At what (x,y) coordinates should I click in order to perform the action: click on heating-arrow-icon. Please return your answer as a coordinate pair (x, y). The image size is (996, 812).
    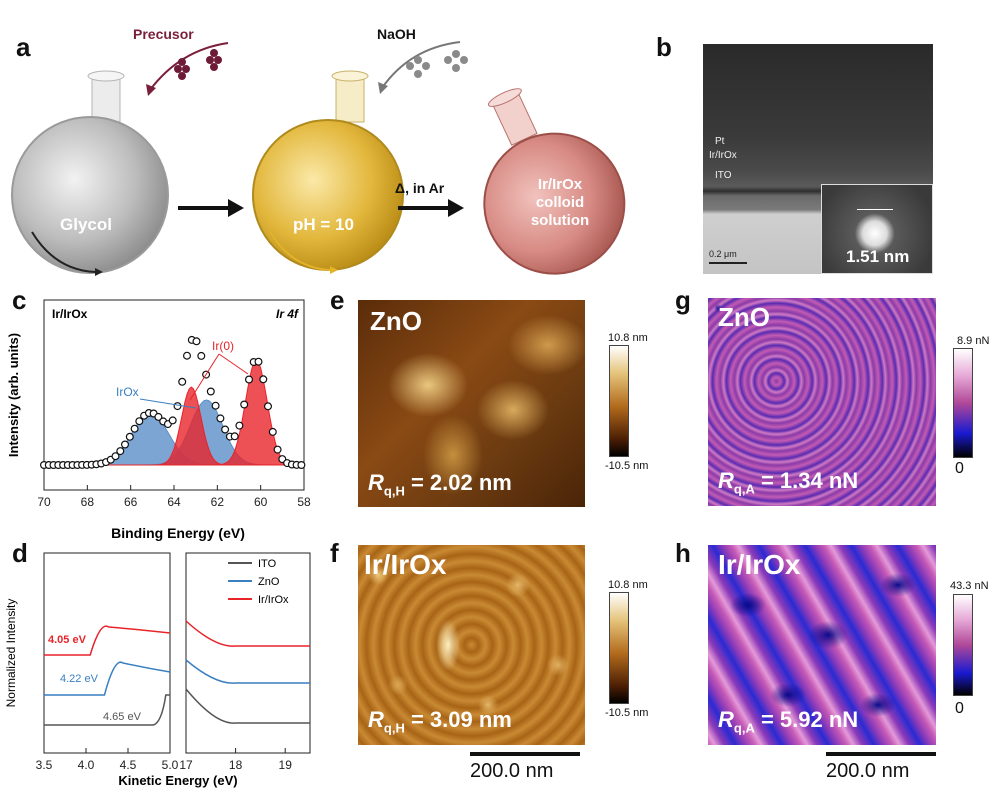
    Looking at the image, I should click on (424, 208).